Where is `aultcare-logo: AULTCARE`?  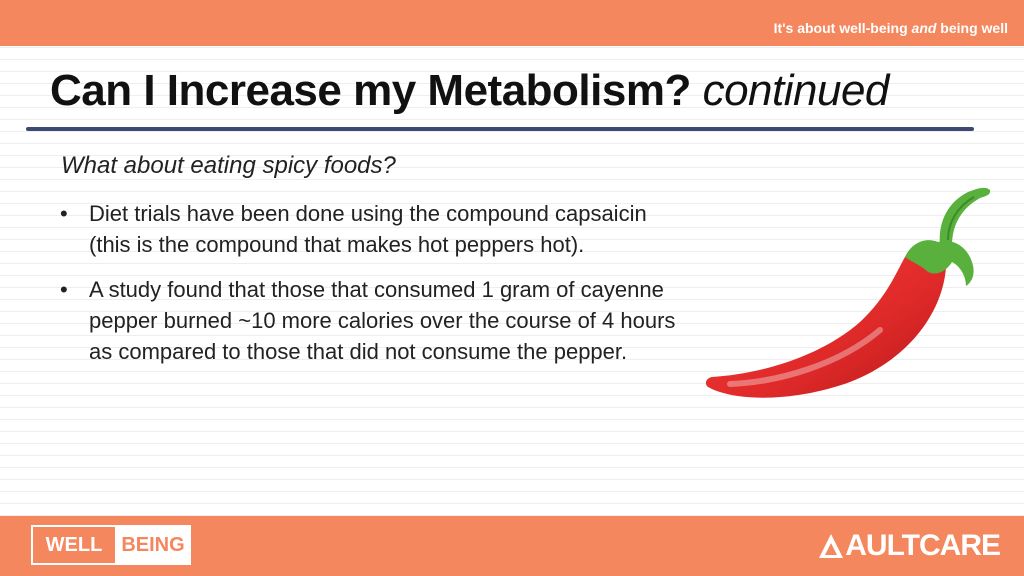 aultcare-logo: AULTCARE is located at coordinates (909, 546).